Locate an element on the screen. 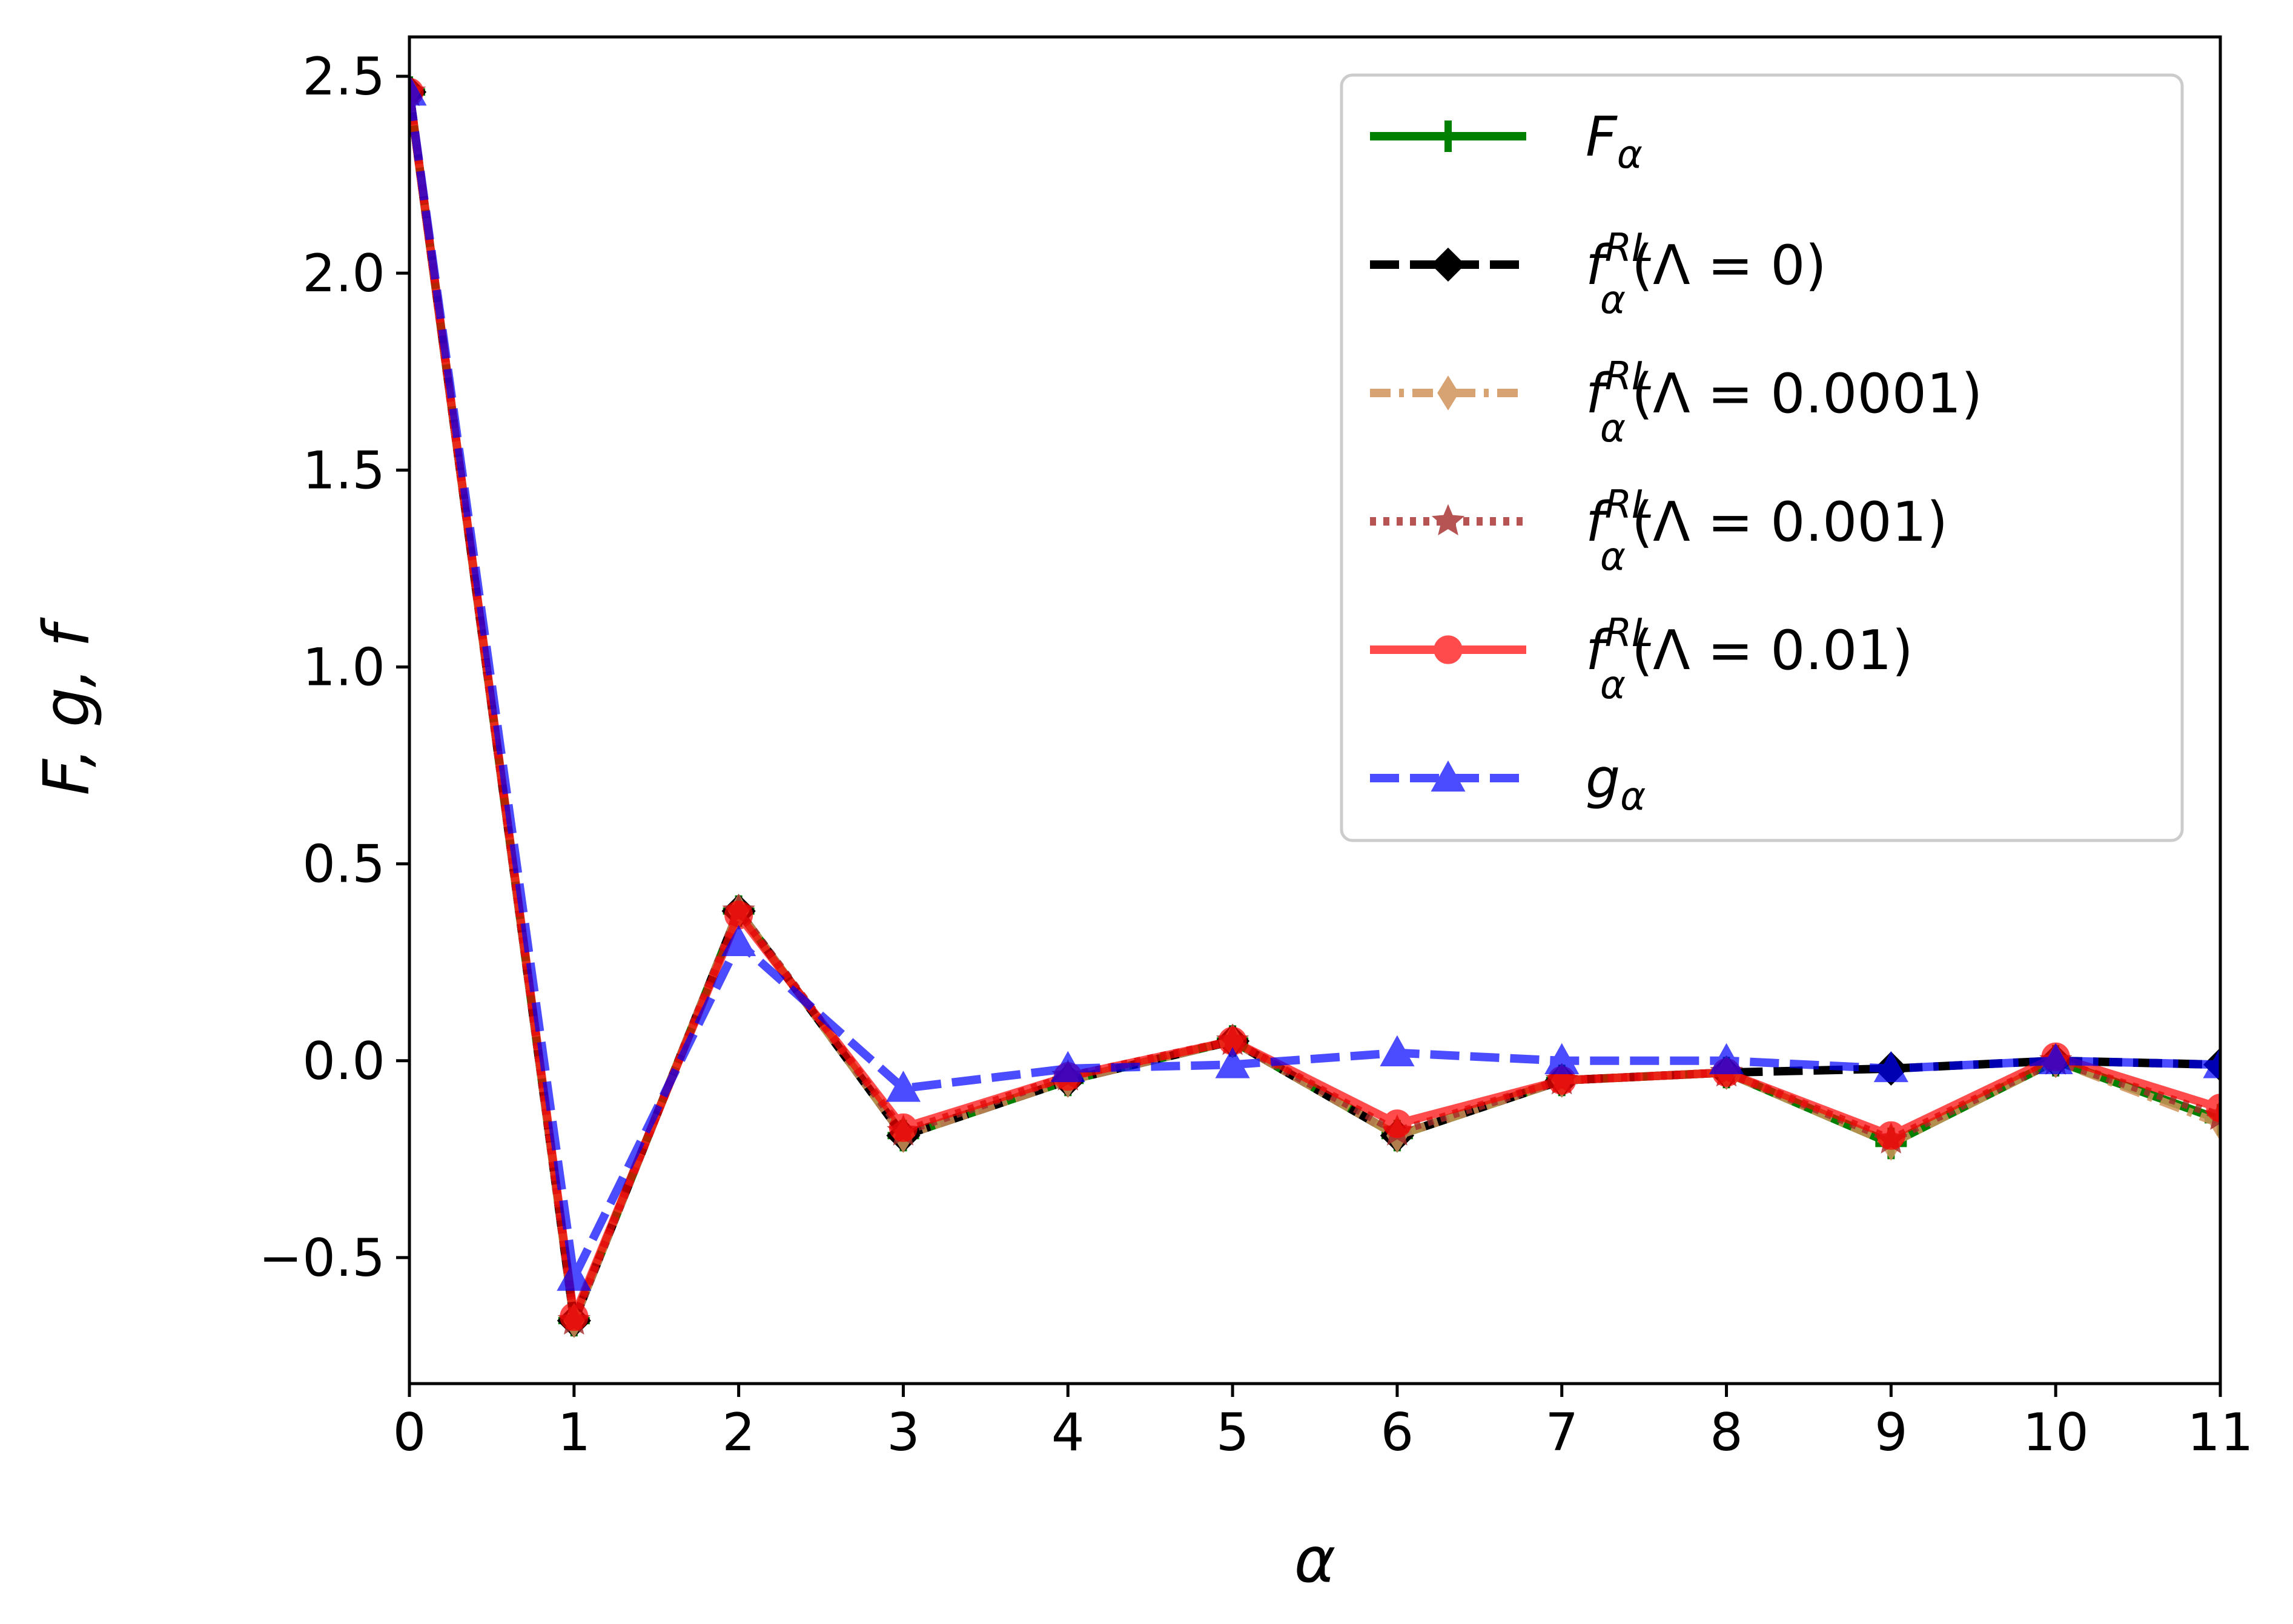 This screenshot has width=2293, height=1624. x-tick-label-6: 6 is located at coordinates (1398, 1432).